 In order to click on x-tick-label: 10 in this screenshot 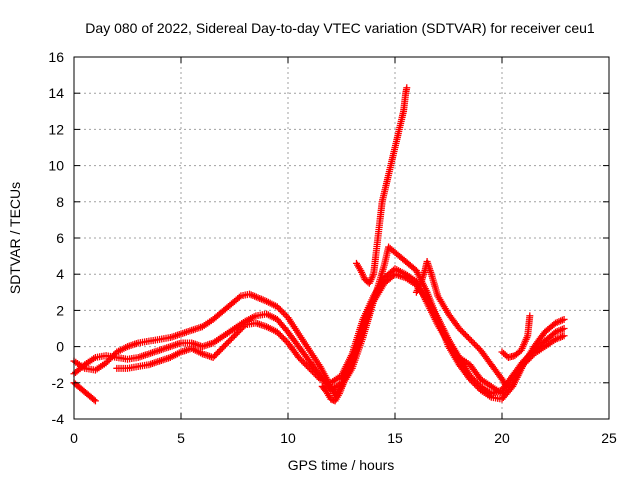, I will do `click(288, 438)`.